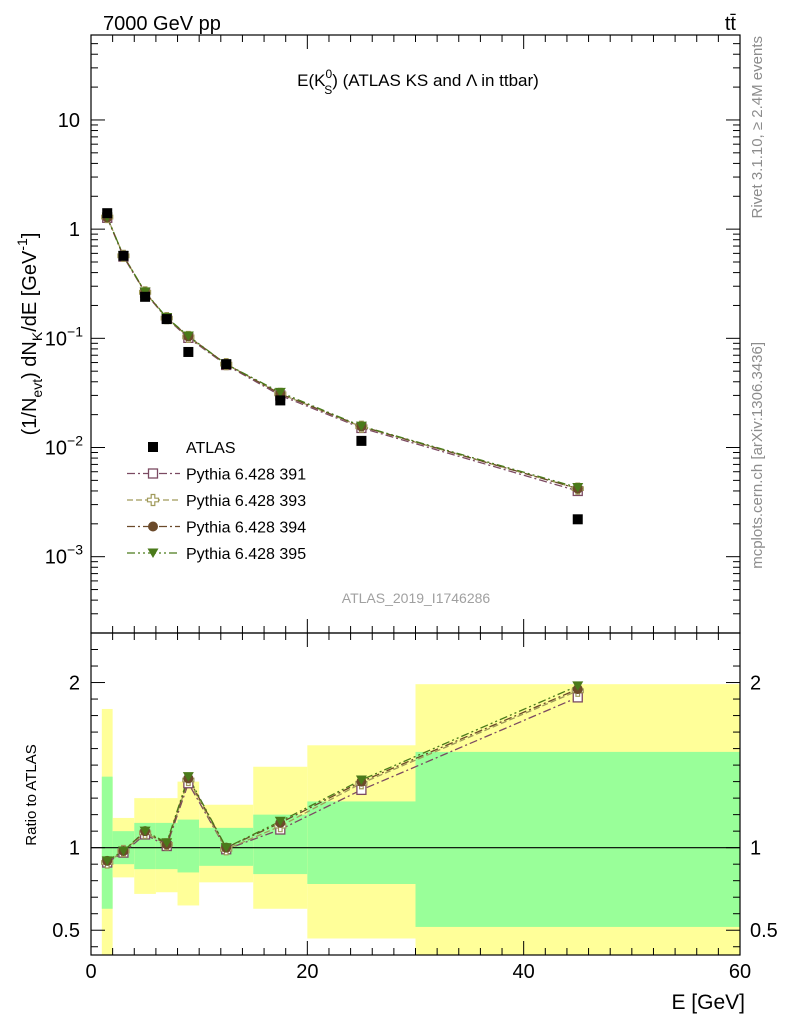 This screenshot has width=786, height=1024. What do you see at coordinates (246, 475) in the screenshot?
I see `legend-label: Pythia 6.428 391` at bounding box center [246, 475].